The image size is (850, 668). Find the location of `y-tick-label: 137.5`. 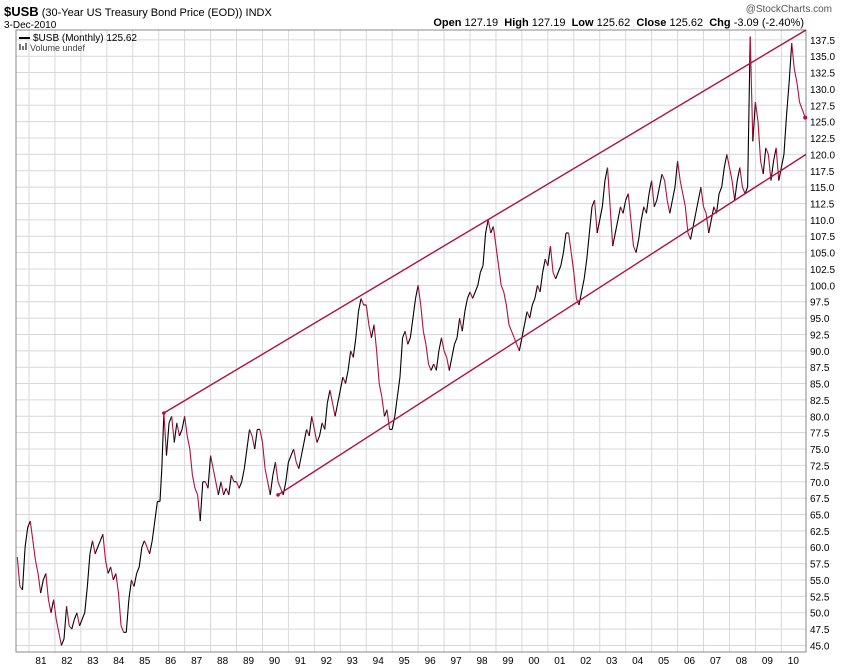

y-tick-label: 137.5 is located at coordinates (822, 41).